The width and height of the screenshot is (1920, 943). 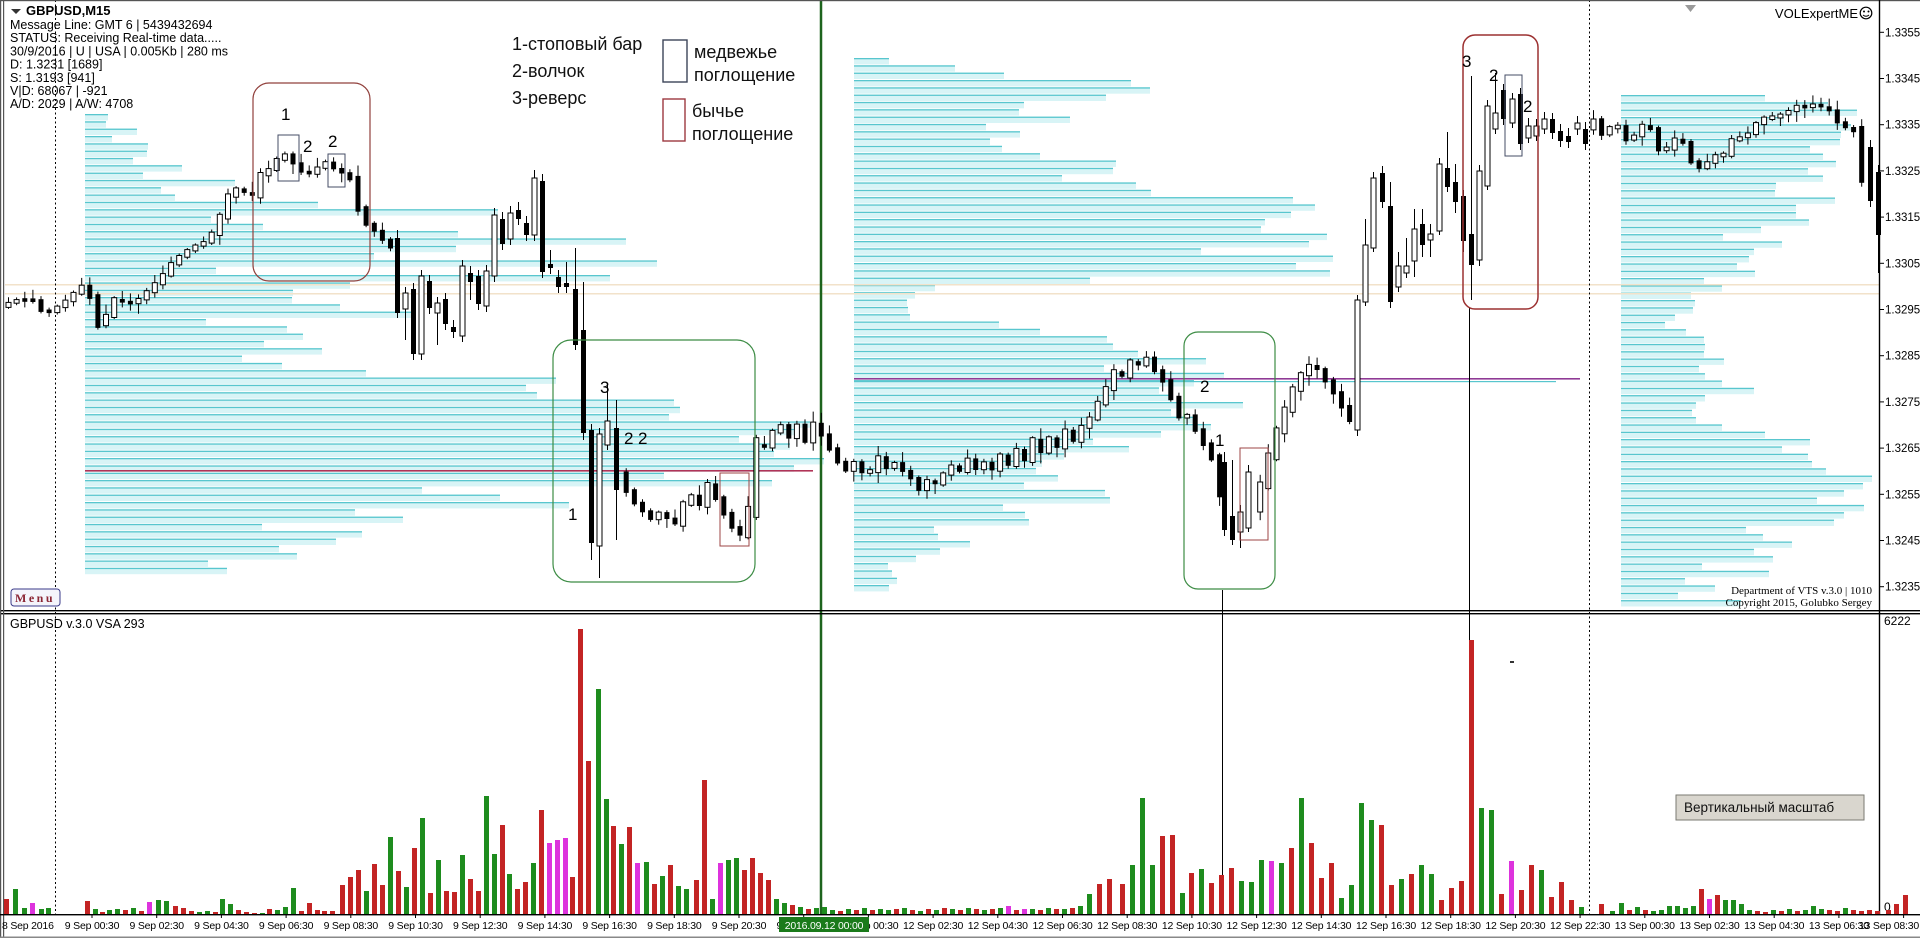 I want to click on svg-text: 1.3295, so click(x=1902, y=311).